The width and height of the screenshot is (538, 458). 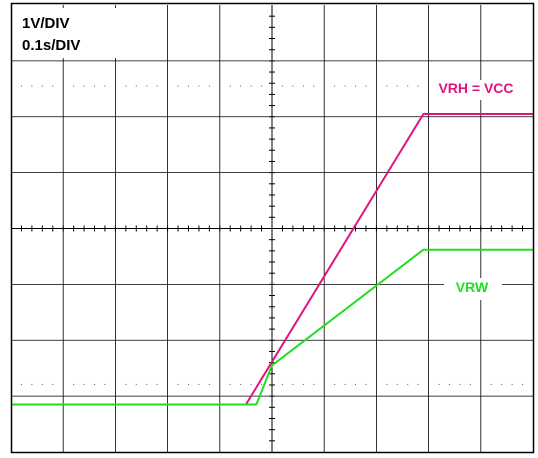 What do you see at coordinates (51, 45) in the screenshot?
I see `time-per-div-label: 0.1s/DIV` at bounding box center [51, 45].